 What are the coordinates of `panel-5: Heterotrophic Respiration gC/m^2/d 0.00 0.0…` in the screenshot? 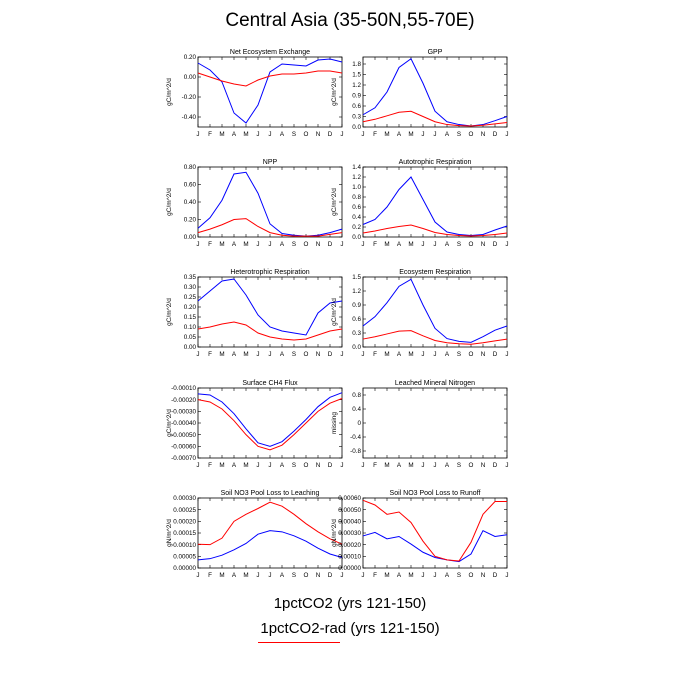 It's located at (255, 313).